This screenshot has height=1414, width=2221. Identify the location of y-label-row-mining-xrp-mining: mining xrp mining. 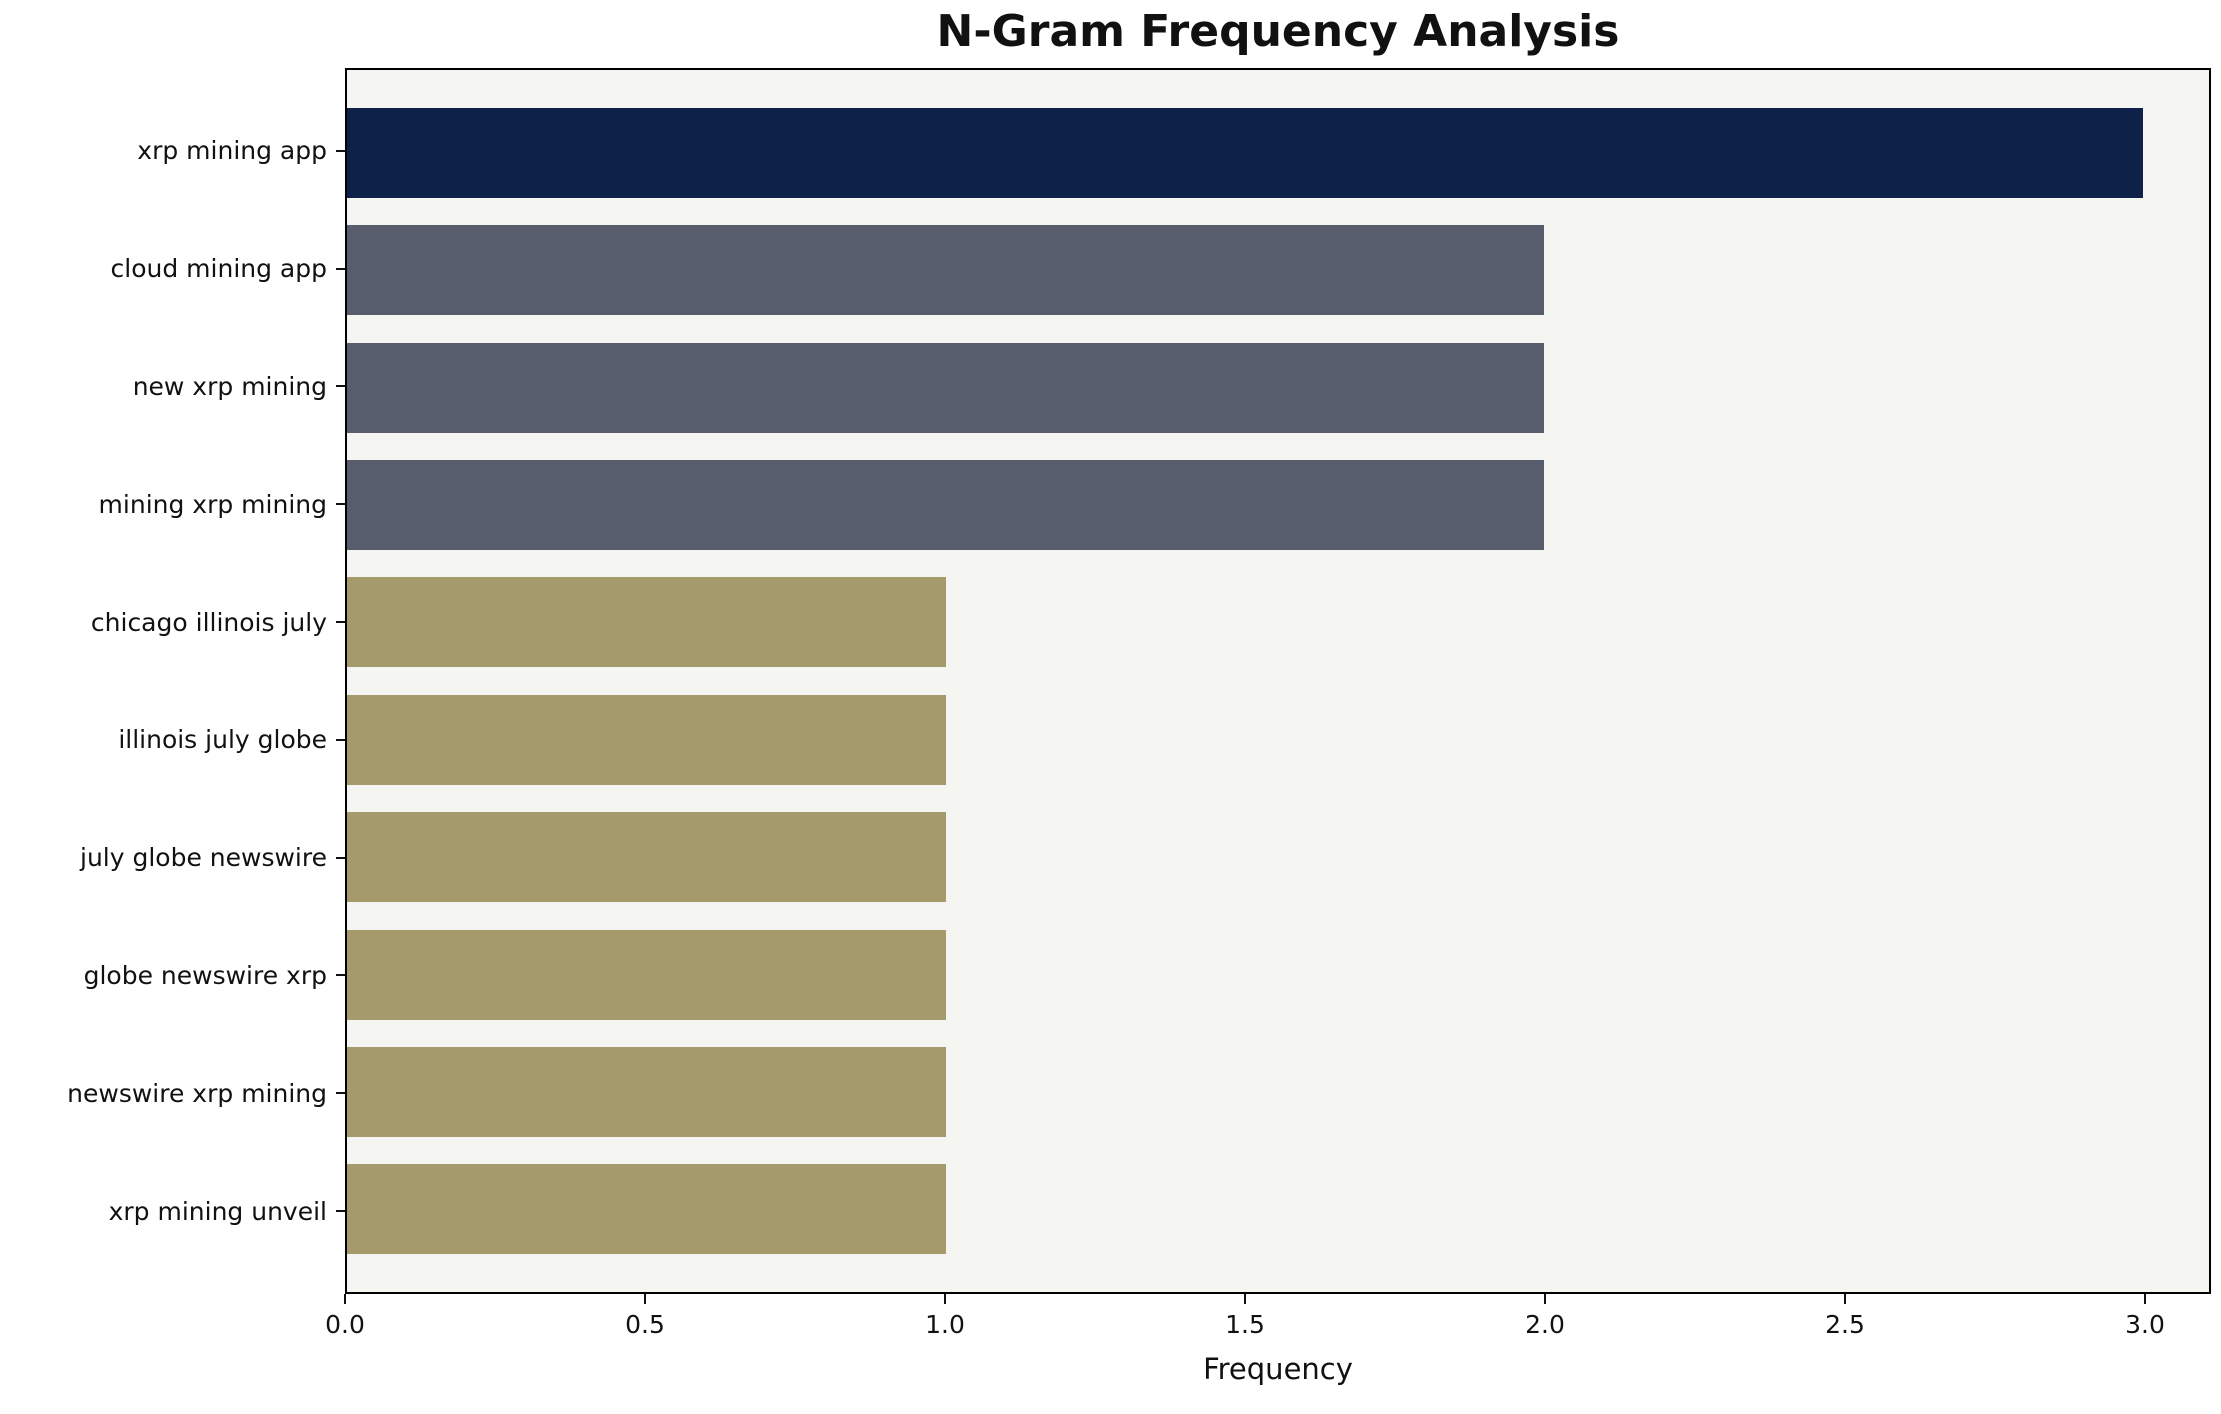
(172, 504).